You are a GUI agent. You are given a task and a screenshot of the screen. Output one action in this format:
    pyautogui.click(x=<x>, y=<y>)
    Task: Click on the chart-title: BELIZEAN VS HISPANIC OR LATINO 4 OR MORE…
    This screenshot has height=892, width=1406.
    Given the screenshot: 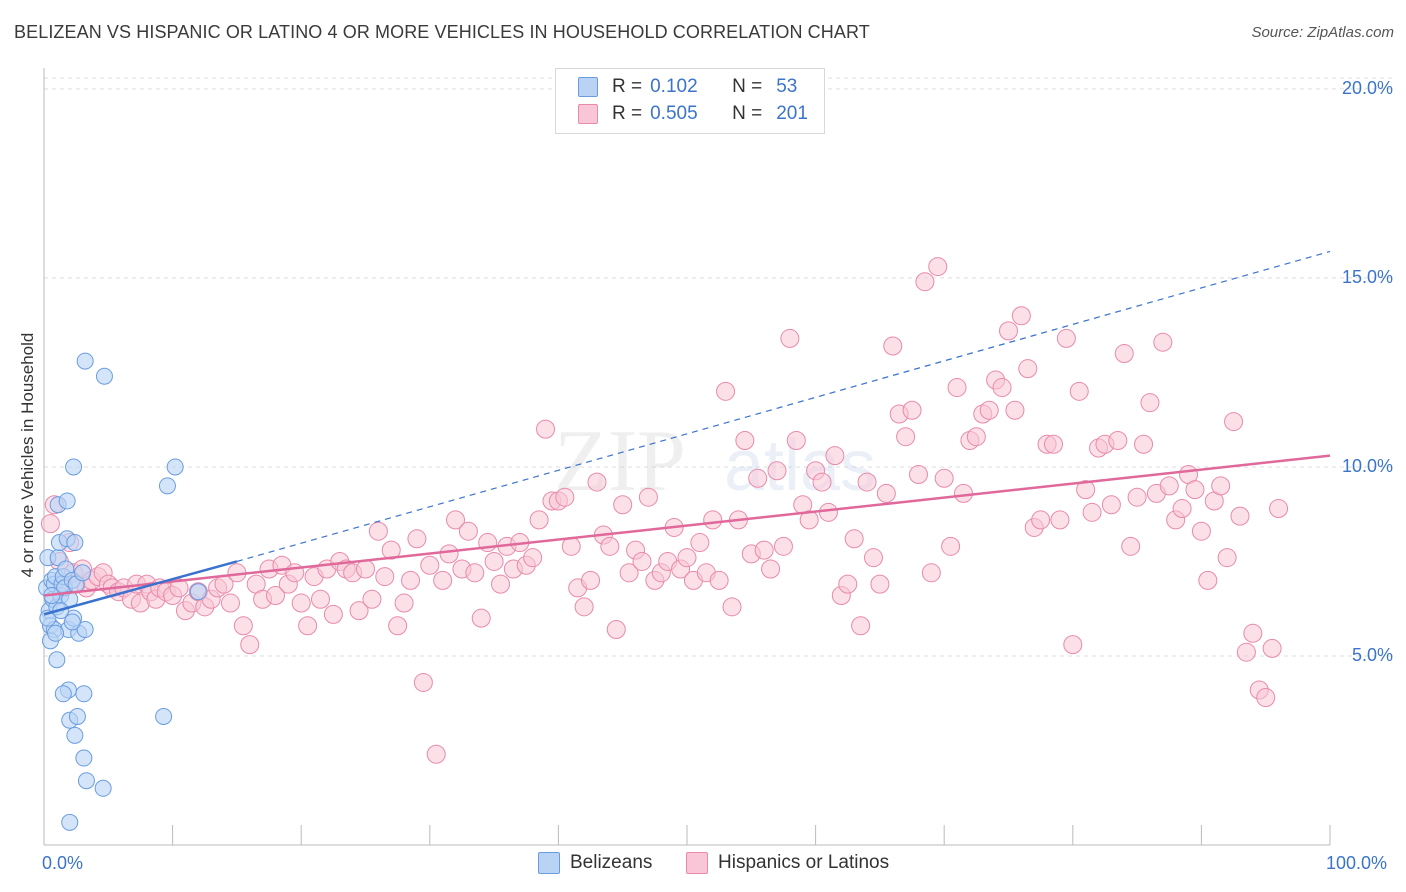 What is the action you would take?
    pyautogui.click(x=442, y=32)
    